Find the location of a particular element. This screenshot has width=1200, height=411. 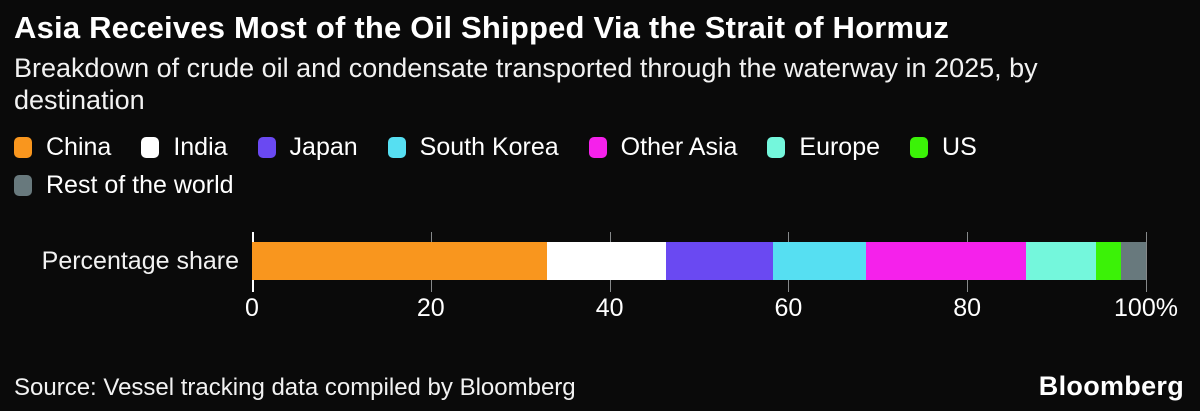

axis-tick-label: 100% is located at coordinates (1146, 307).